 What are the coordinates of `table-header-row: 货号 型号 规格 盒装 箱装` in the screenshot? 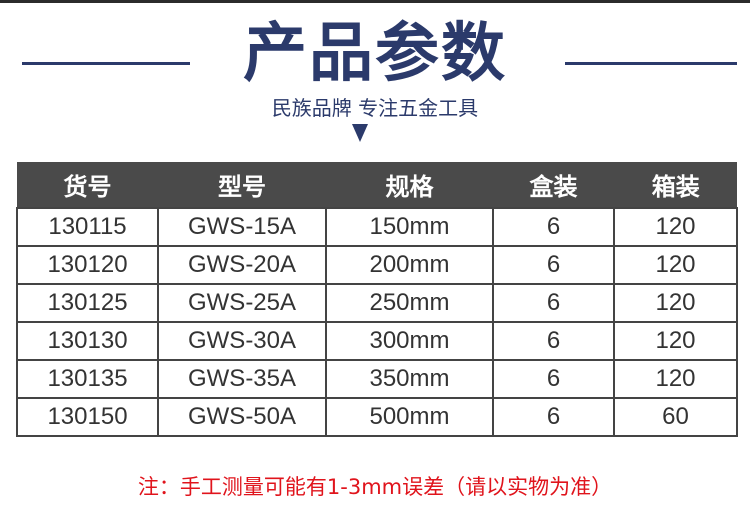 It's located at (376, 185).